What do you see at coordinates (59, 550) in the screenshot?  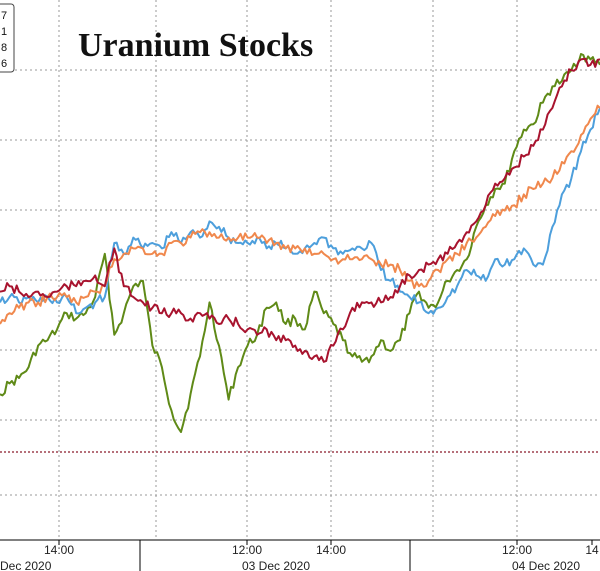 I see `x-tick-label-1: 14:00` at bounding box center [59, 550].